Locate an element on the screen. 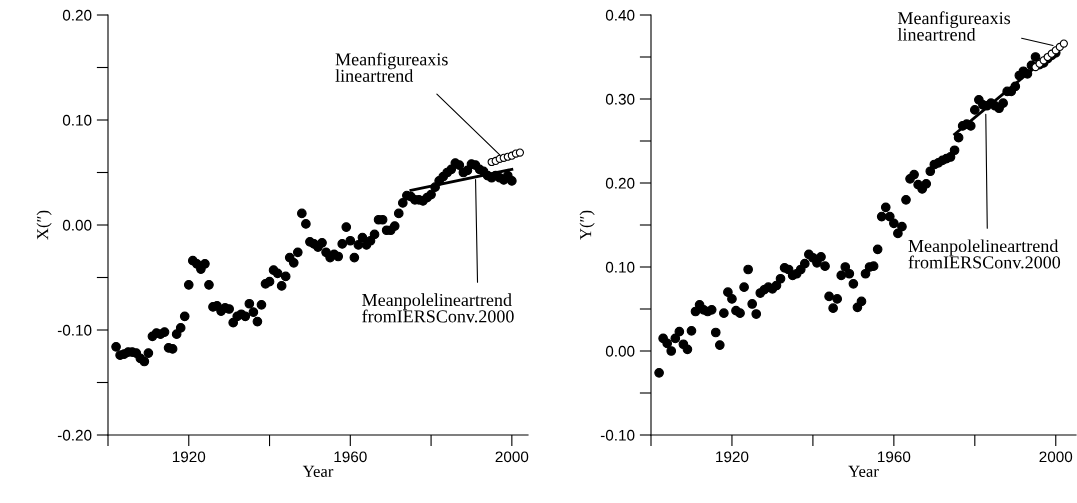  y-tick-label: -0.20 is located at coordinates (74, 435).